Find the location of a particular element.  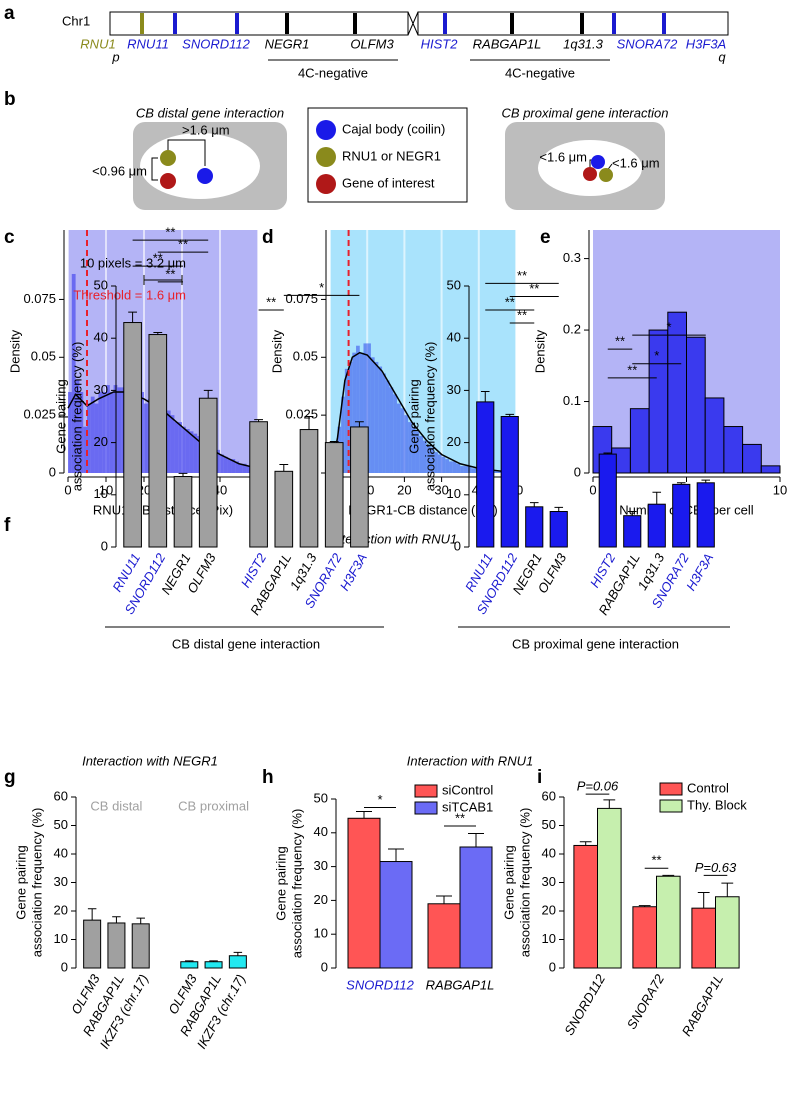

y-tick-label: 0.025 is located at coordinates (301, 414).